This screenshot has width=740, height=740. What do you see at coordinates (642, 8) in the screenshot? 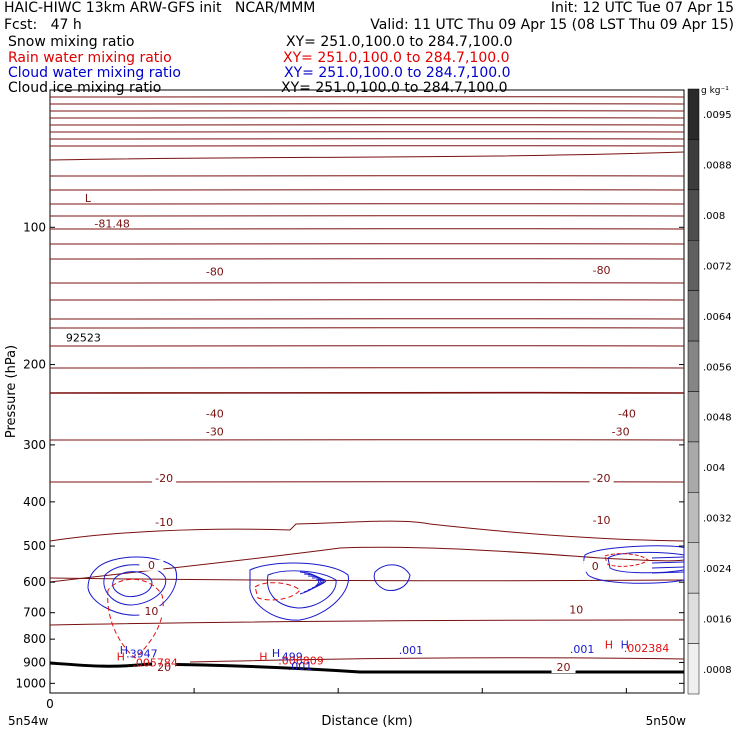
I see `init-time: Init: 12 UTC Tue 07 Apr 15` at bounding box center [642, 8].